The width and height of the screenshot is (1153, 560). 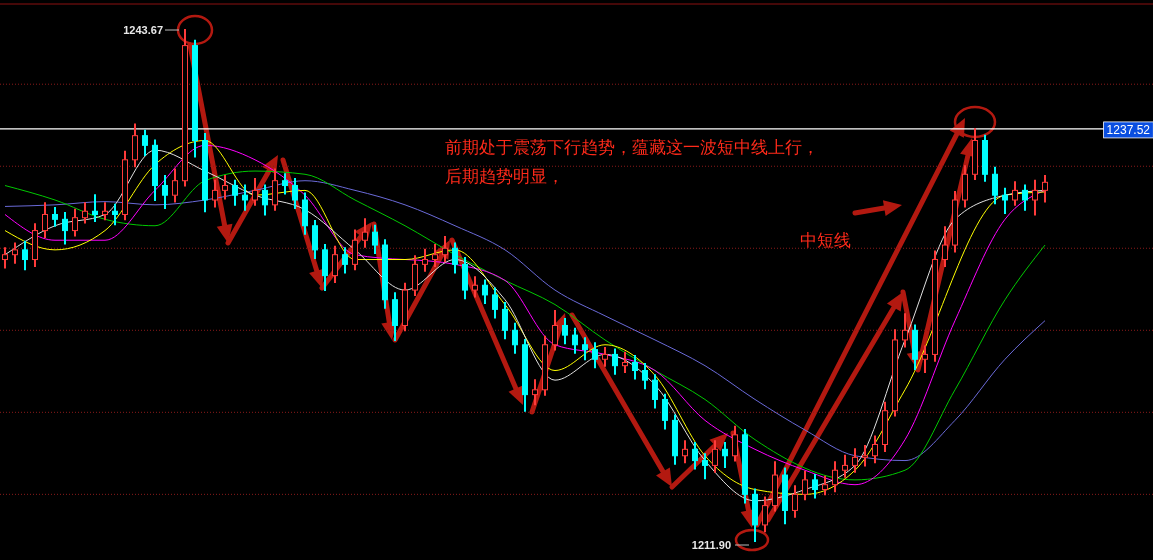 I want to click on annotation: 1211.90, so click(x=711, y=545).